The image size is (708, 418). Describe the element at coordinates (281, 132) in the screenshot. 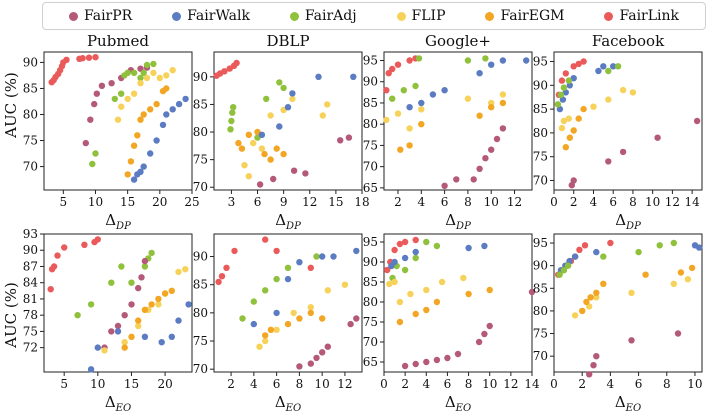

I see `panel-1: DBLP 70 75 80 85 90 3 6 9 12 15 18 ΔDP` at that location.